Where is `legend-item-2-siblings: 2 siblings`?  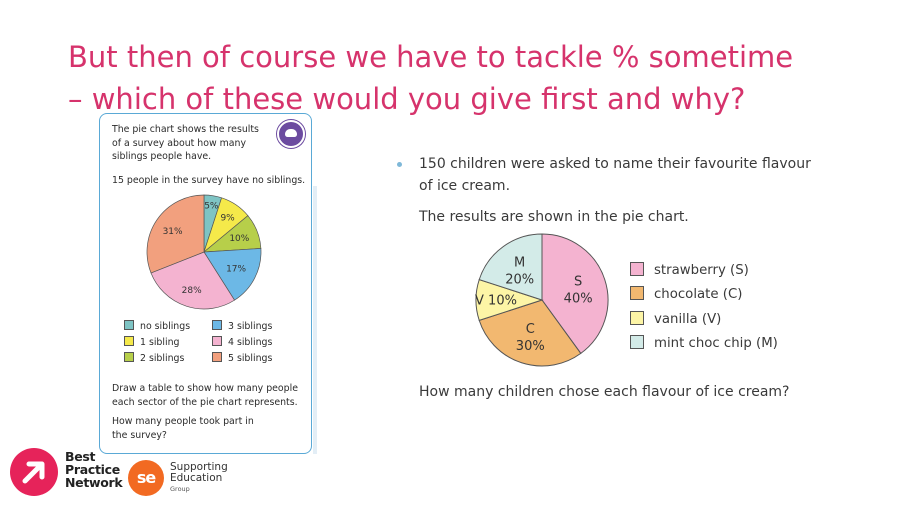 legend-item-2-siblings: 2 siblings is located at coordinates (154, 358).